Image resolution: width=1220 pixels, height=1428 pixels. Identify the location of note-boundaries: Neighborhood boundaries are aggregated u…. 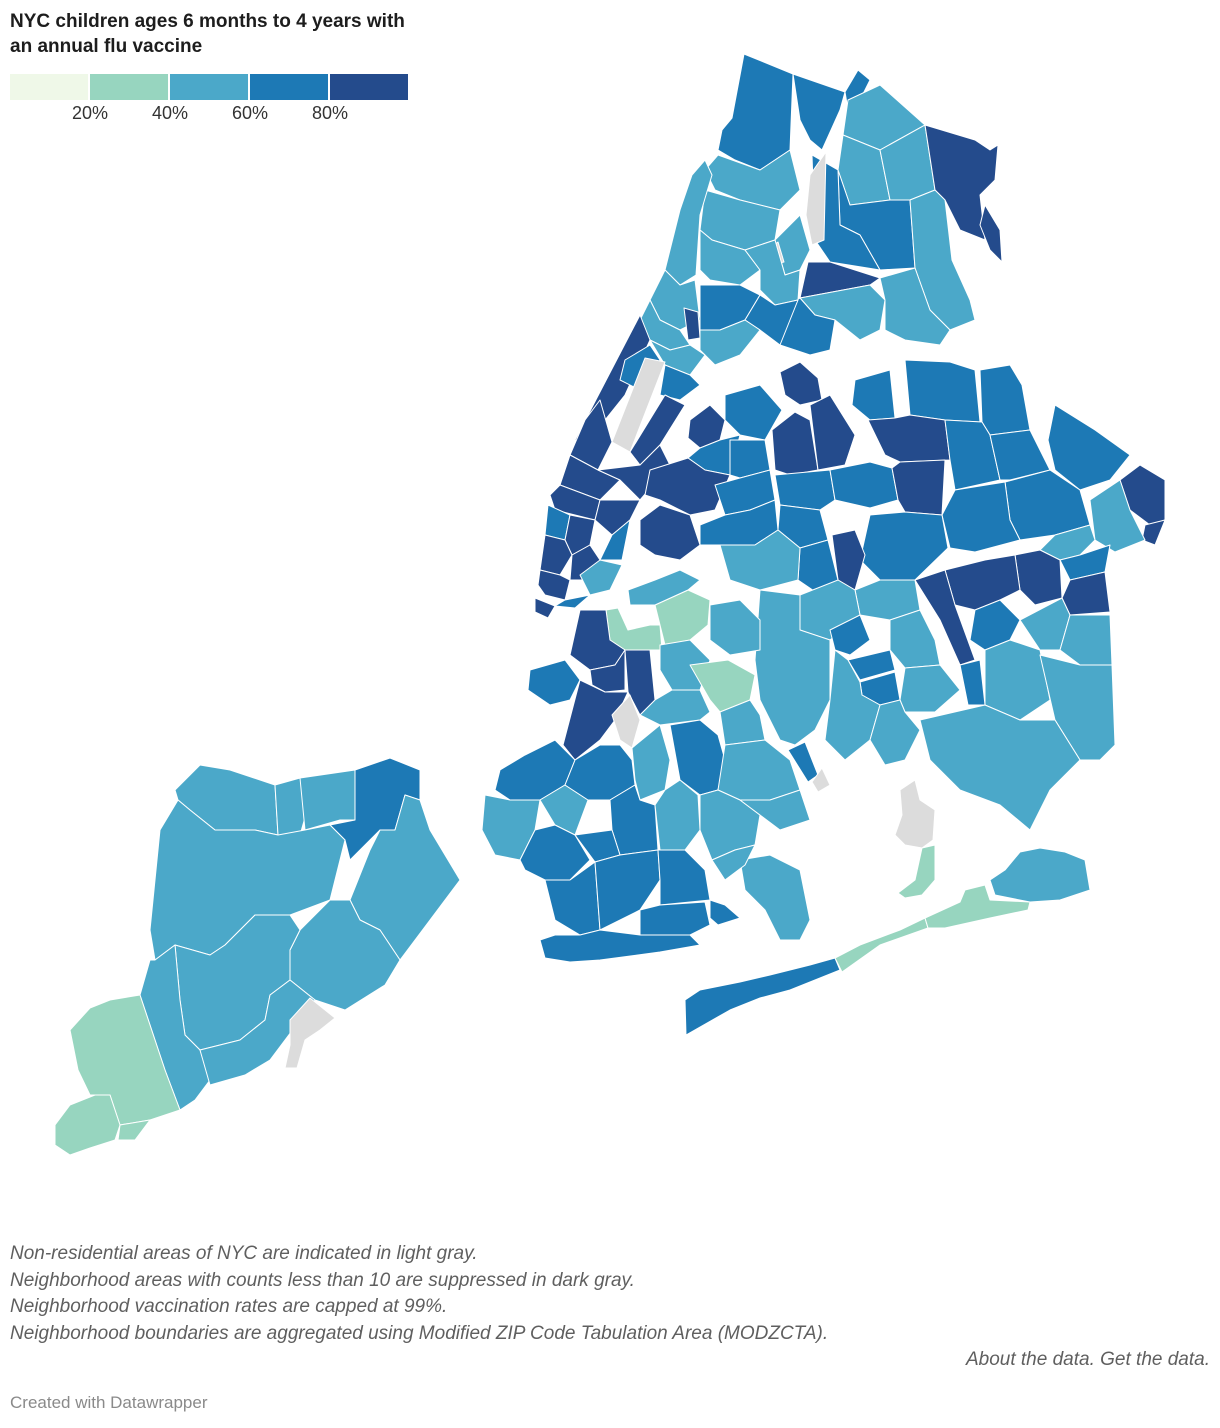
(419, 1333).